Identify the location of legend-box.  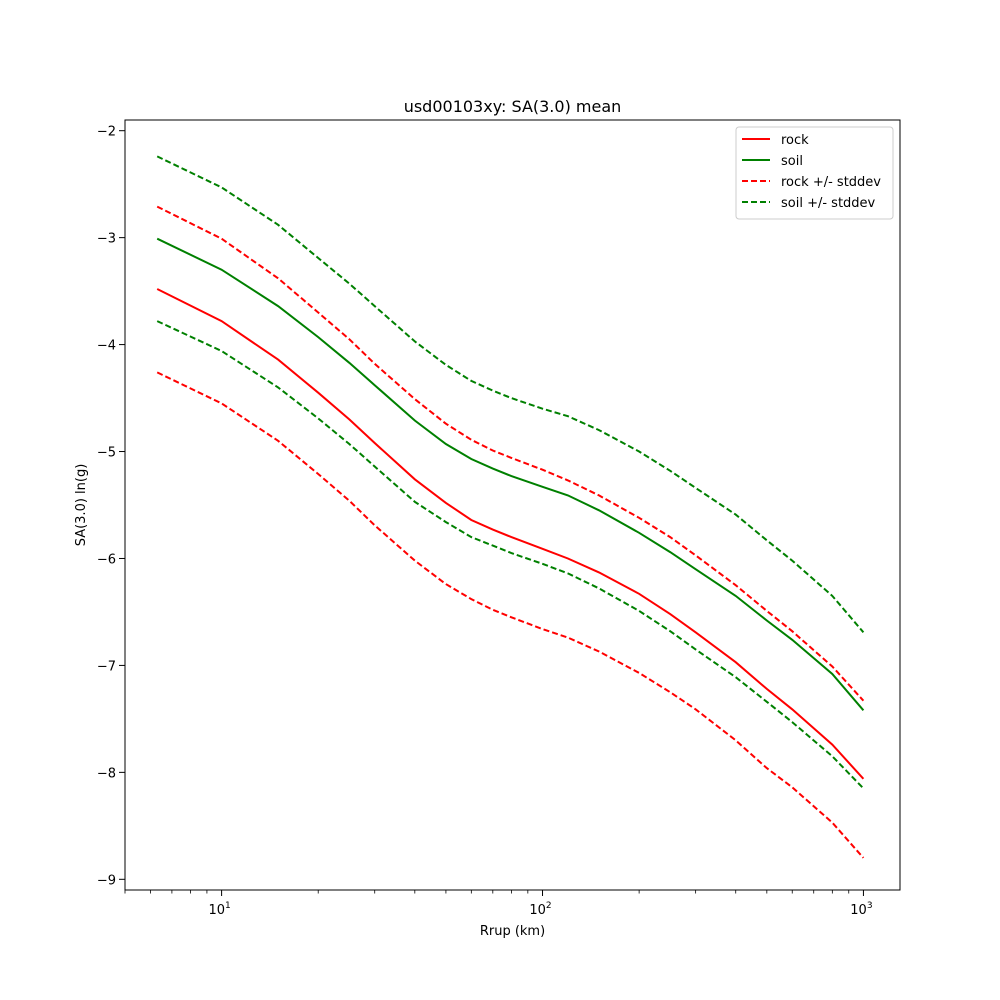
(814, 173).